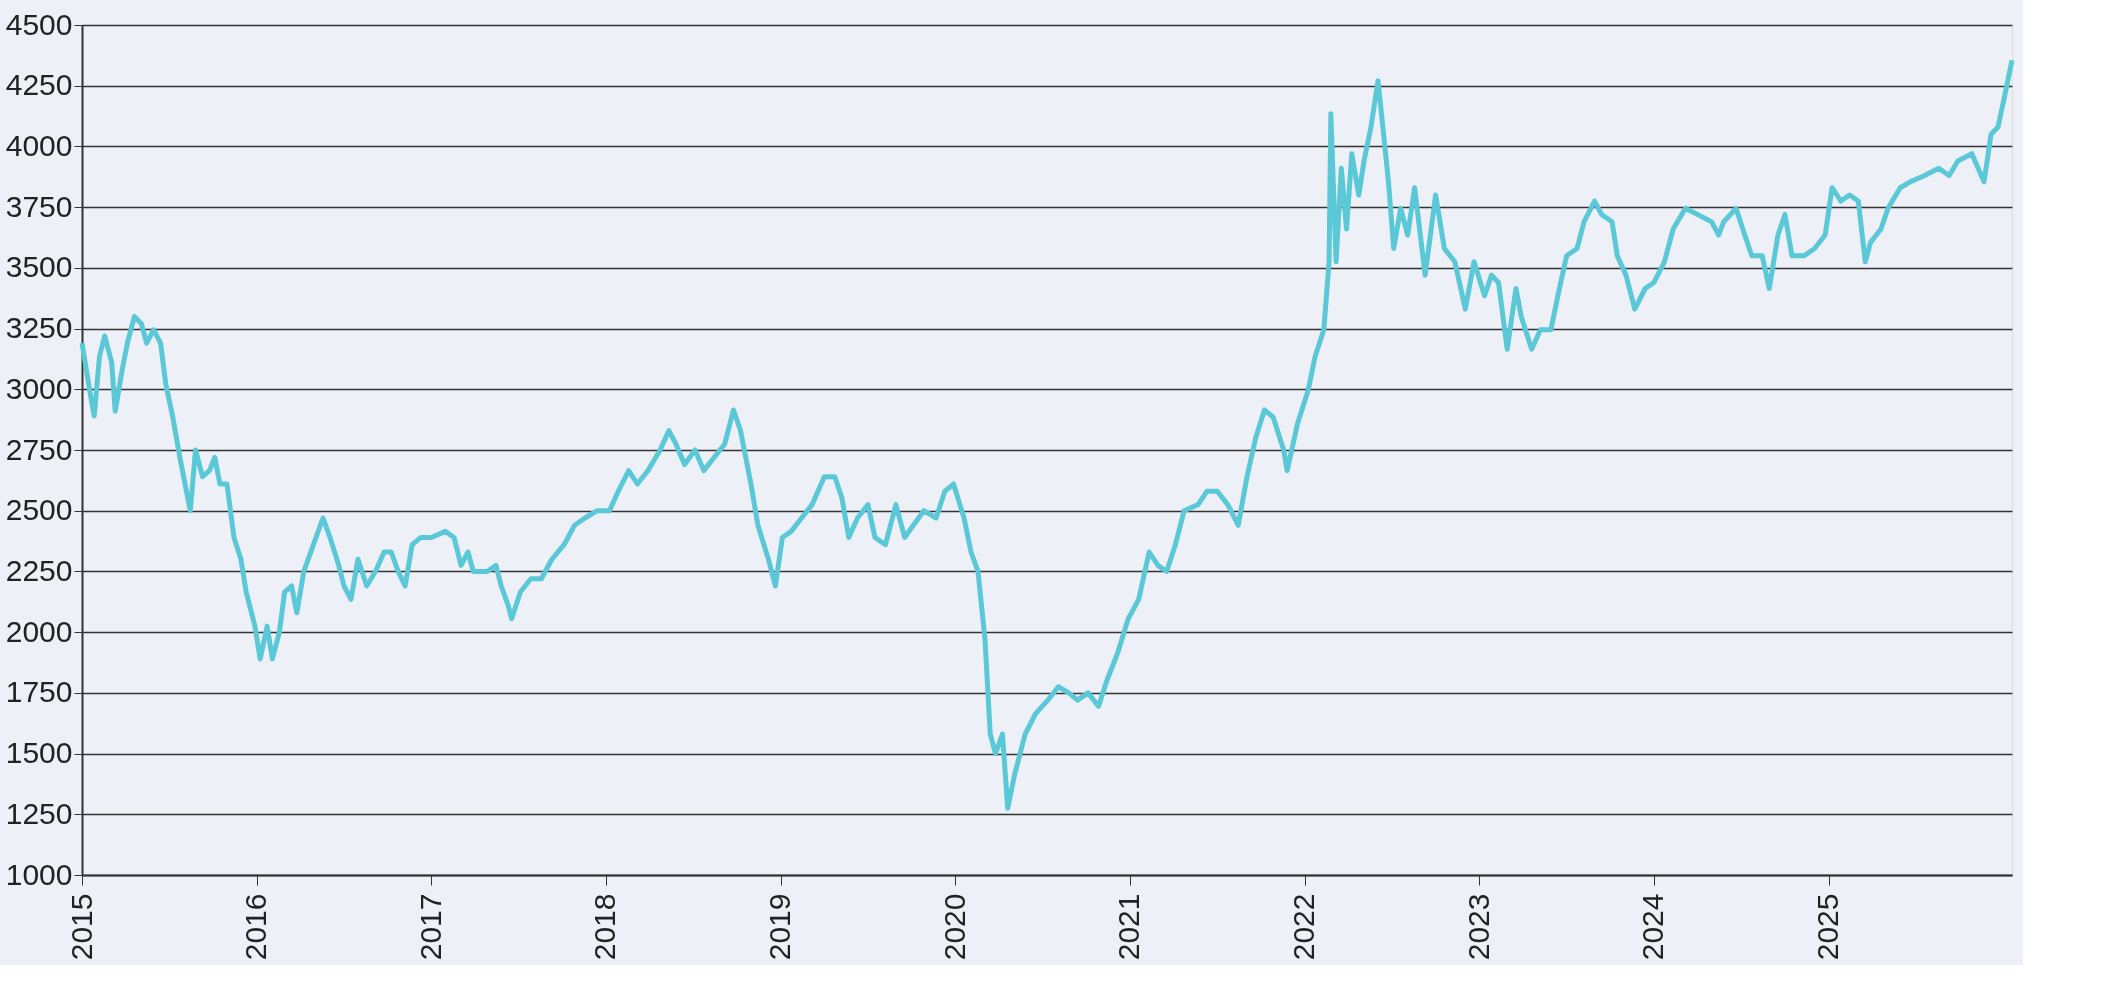  Describe the element at coordinates (39, 510) in the screenshot. I see `y-tick-label: 2500` at that location.